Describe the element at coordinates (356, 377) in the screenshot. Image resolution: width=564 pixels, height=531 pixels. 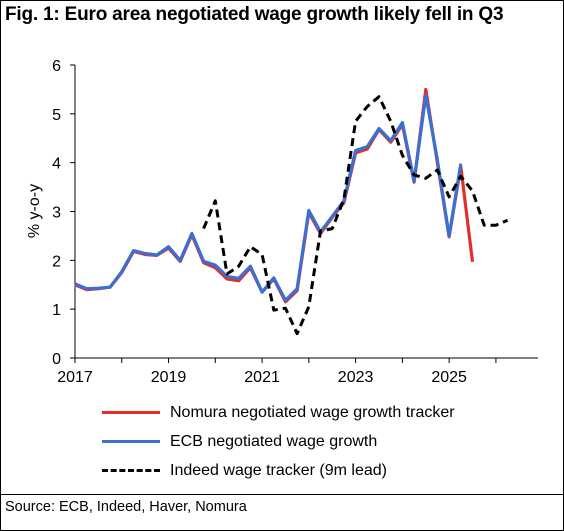
I see `x-tick-label: 2023` at that location.